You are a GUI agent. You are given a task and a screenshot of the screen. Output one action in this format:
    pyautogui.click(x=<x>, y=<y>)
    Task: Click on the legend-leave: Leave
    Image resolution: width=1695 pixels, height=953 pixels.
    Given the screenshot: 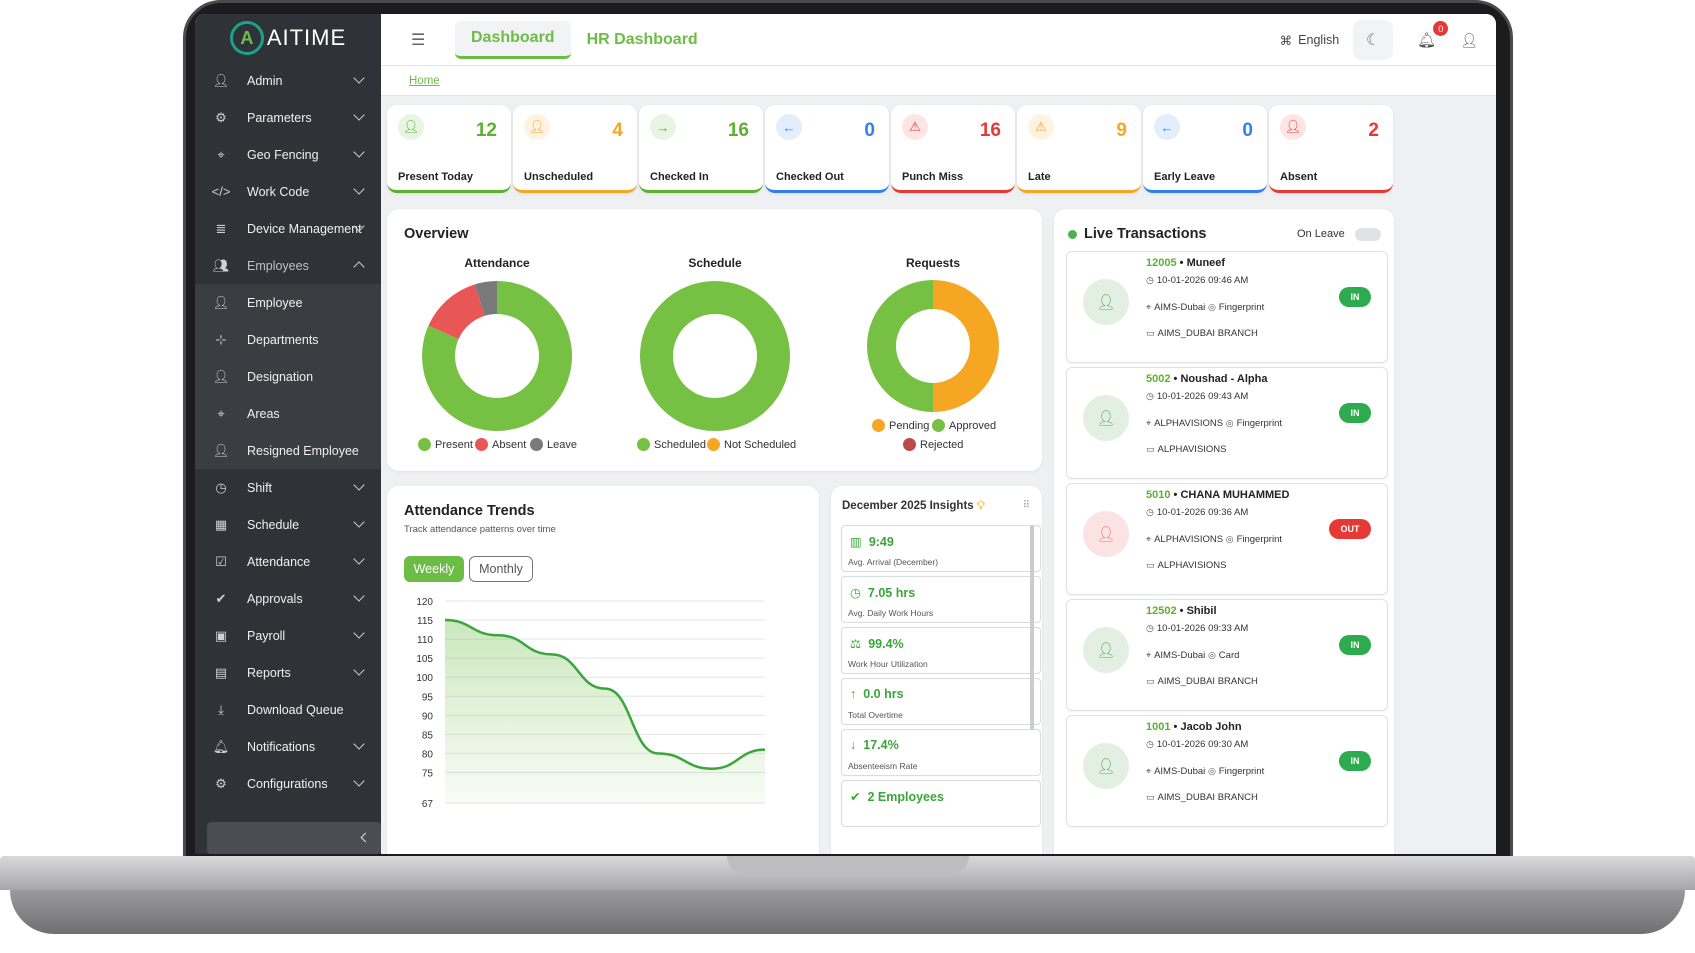 What is the action you would take?
    pyautogui.click(x=553, y=444)
    